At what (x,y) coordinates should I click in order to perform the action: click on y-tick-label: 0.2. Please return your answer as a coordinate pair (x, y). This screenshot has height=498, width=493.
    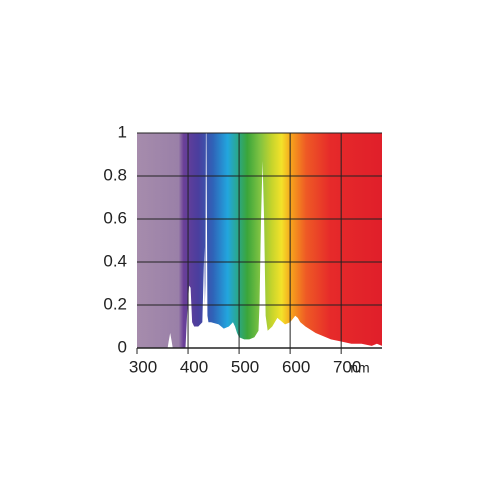
    Looking at the image, I should click on (115, 303).